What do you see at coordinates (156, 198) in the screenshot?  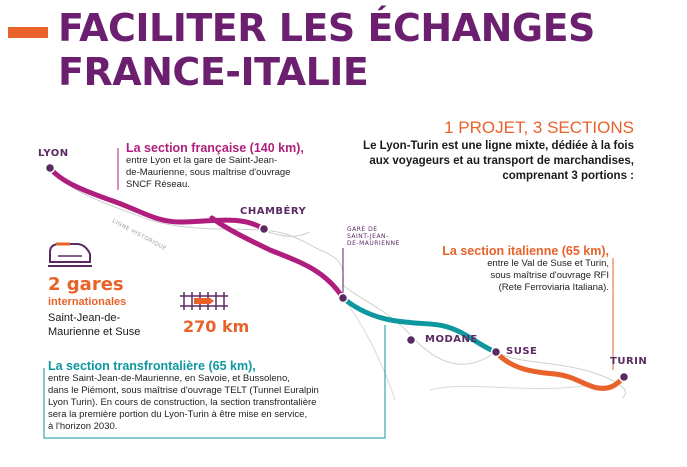 I see `french-section-line` at bounding box center [156, 198].